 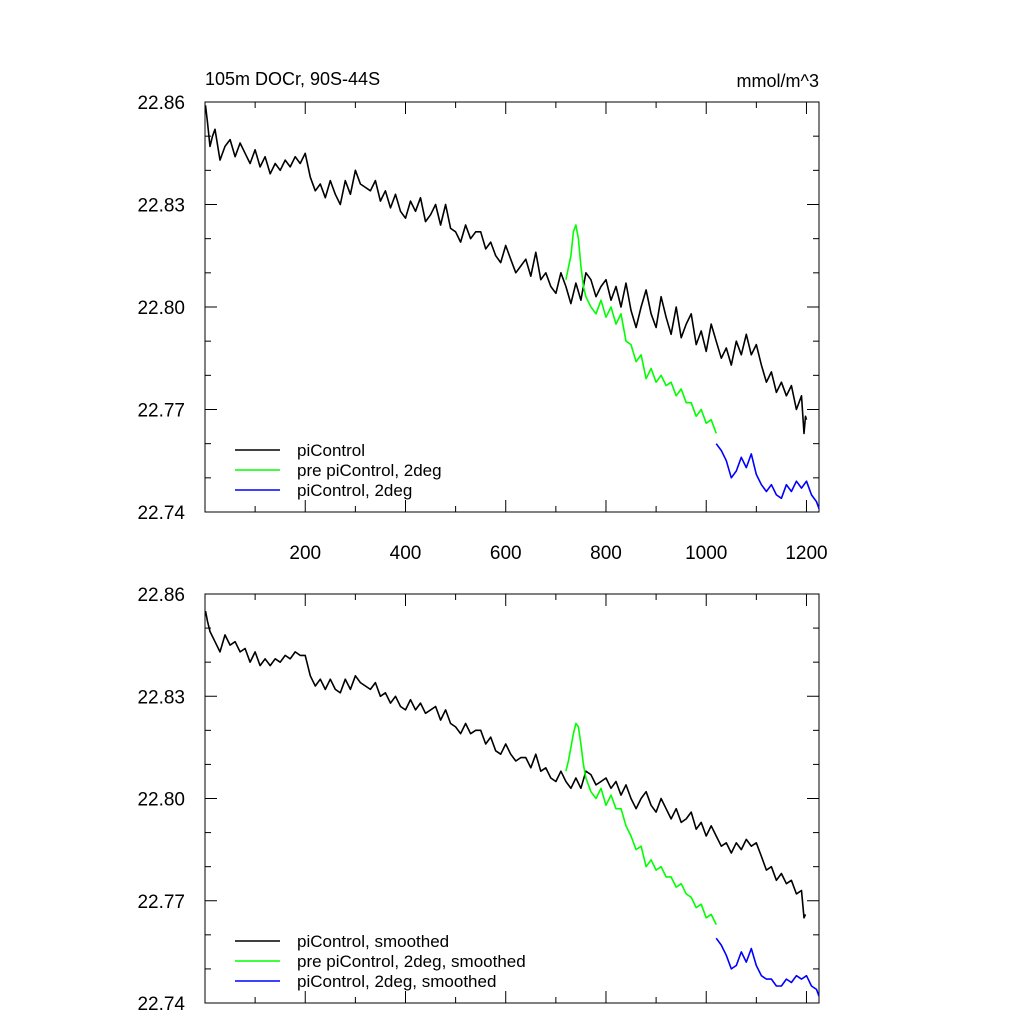 I want to click on legend-label: pre piControl, 2deg, so click(x=369, y=470).